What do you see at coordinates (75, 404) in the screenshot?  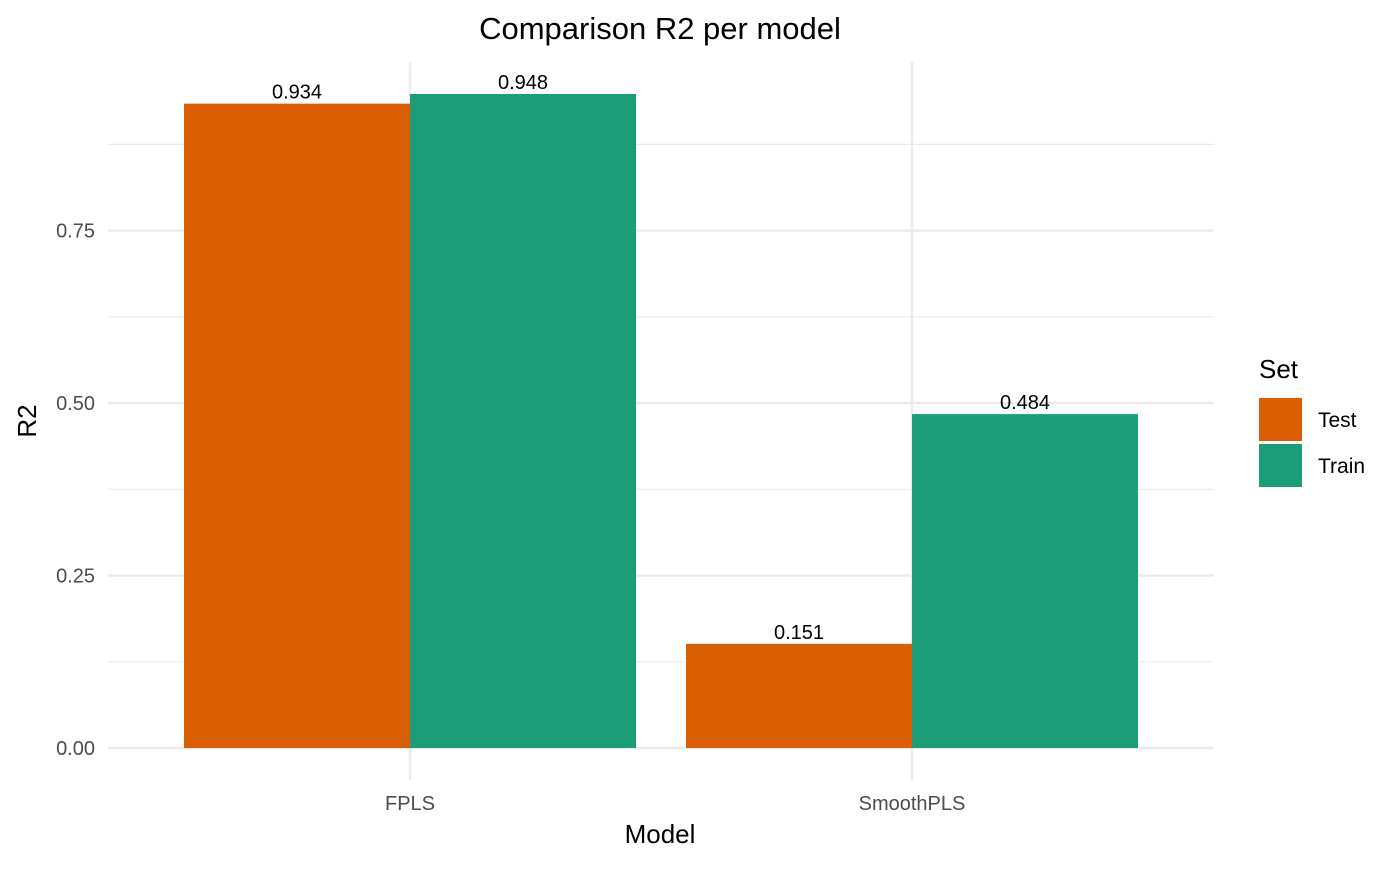 I see `y-tick-label: 0.50` at bounding box center [75, 404].